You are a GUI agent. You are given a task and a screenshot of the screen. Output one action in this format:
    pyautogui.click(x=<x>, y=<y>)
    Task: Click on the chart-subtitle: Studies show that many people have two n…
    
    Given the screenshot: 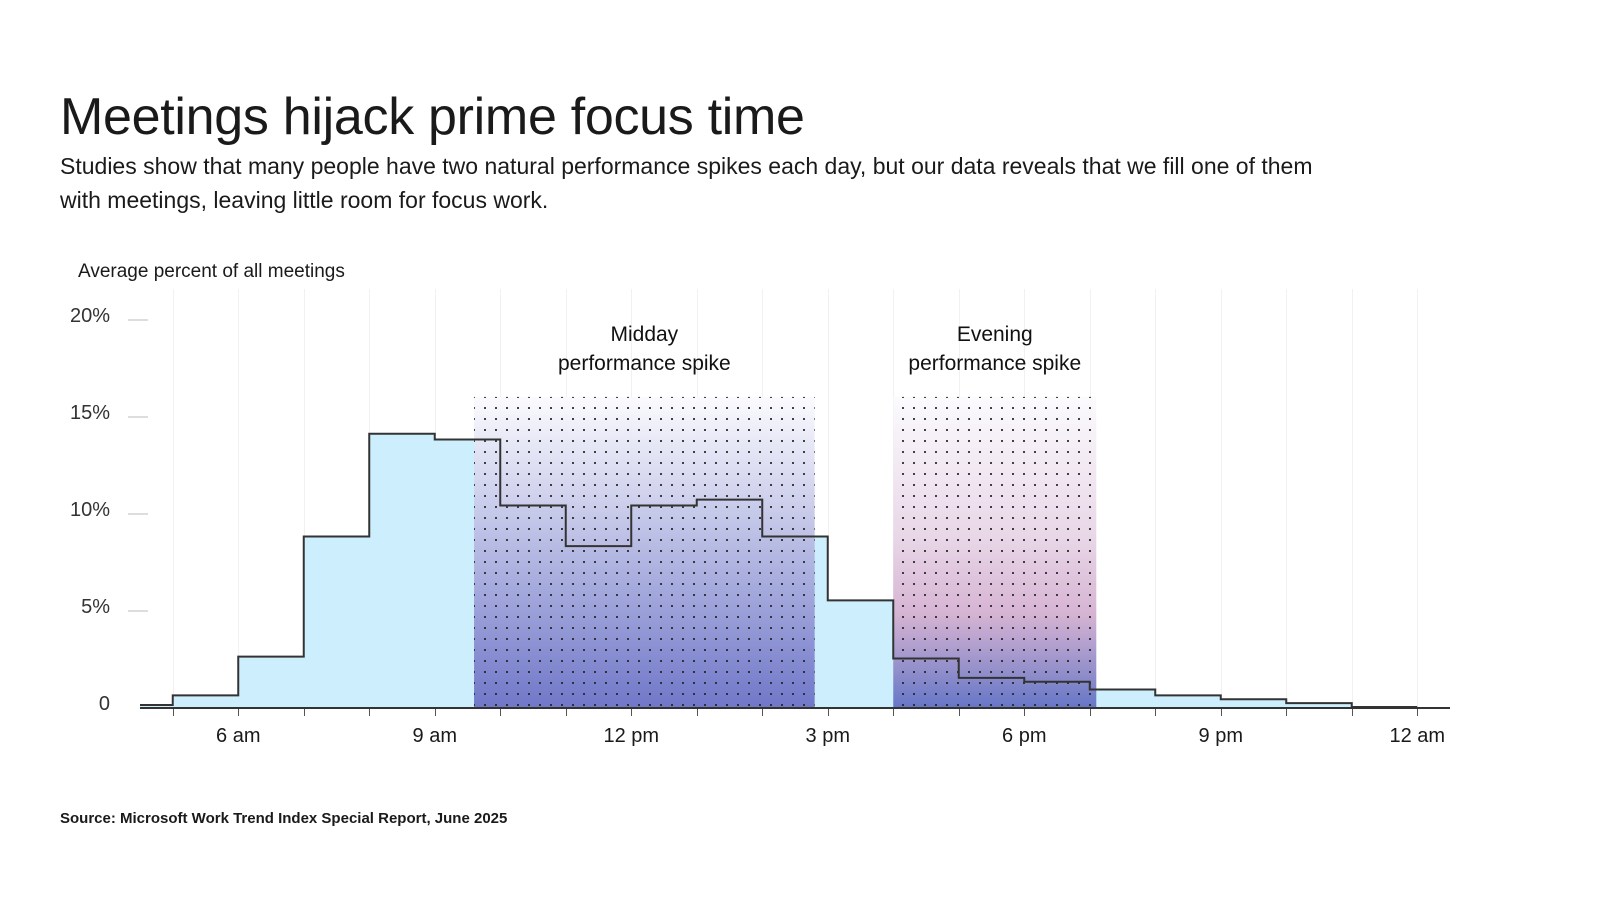 What is the action you would take?
    pyautogui.click(x=686, y=183)
    